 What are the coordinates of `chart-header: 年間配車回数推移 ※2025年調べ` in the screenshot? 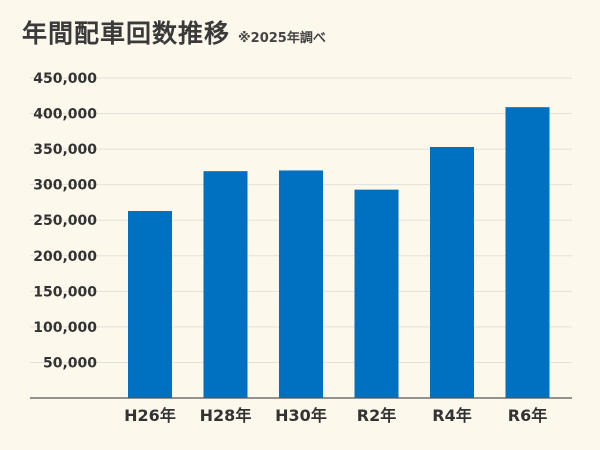 It's located at (174, 34).